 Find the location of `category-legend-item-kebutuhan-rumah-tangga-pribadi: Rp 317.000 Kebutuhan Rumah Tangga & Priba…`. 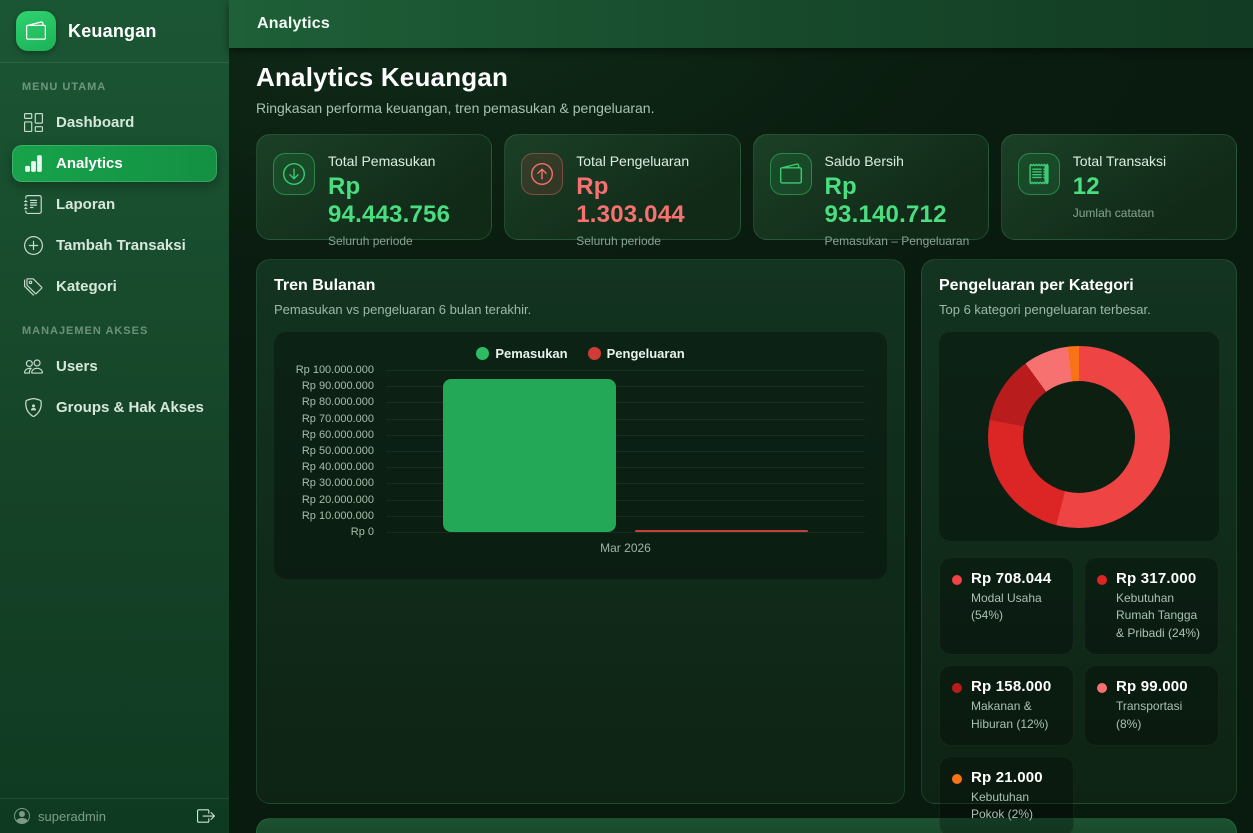

category-legend-item-kebutuhan-rumah-tangga-pribadi: Rp 317.000 Kebutuhan Rumah Tangga & Priba… is located at coordinates (1151, 606).